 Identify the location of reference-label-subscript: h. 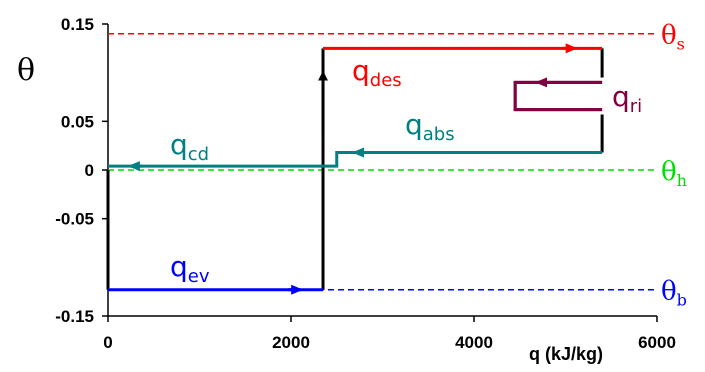
(682, 180).